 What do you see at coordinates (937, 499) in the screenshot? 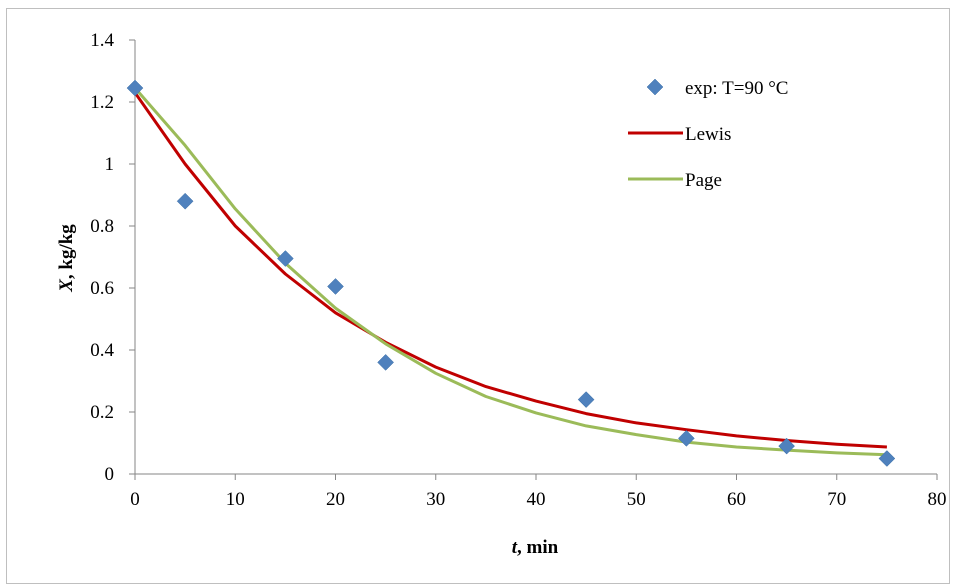
I see `x-tick-label: 80` at bounding box center [937, 499].